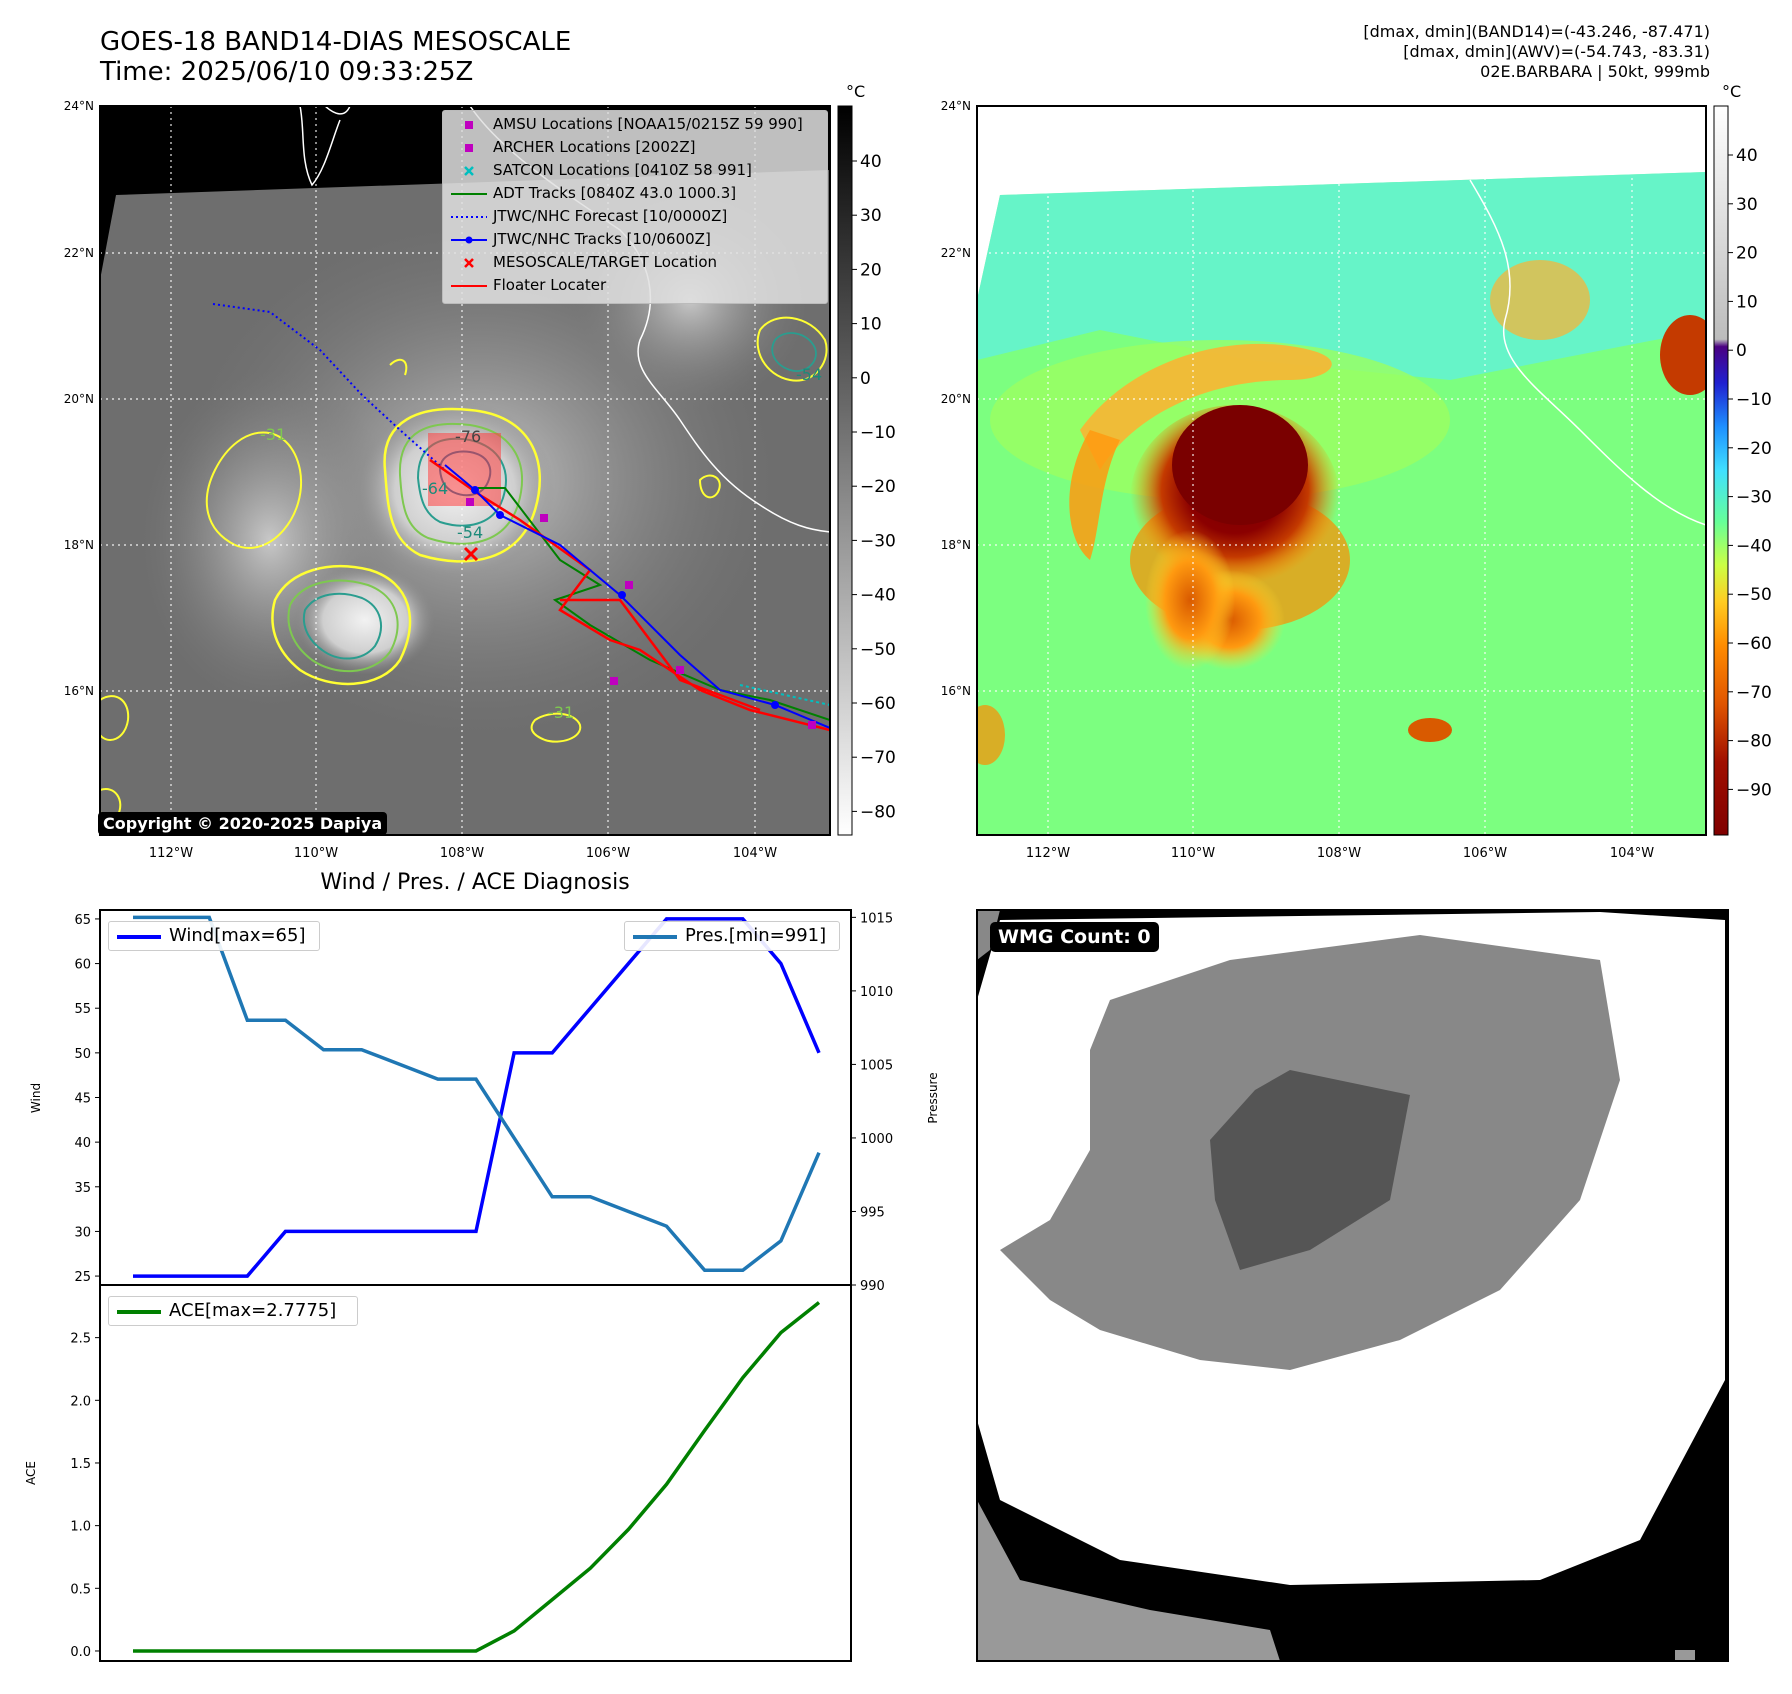 This screenshot has height=1694, width=1792. Describe the element at coordinates (876, 1139) in the screenshot. I see `y2-tick-label: 1000` at that location.